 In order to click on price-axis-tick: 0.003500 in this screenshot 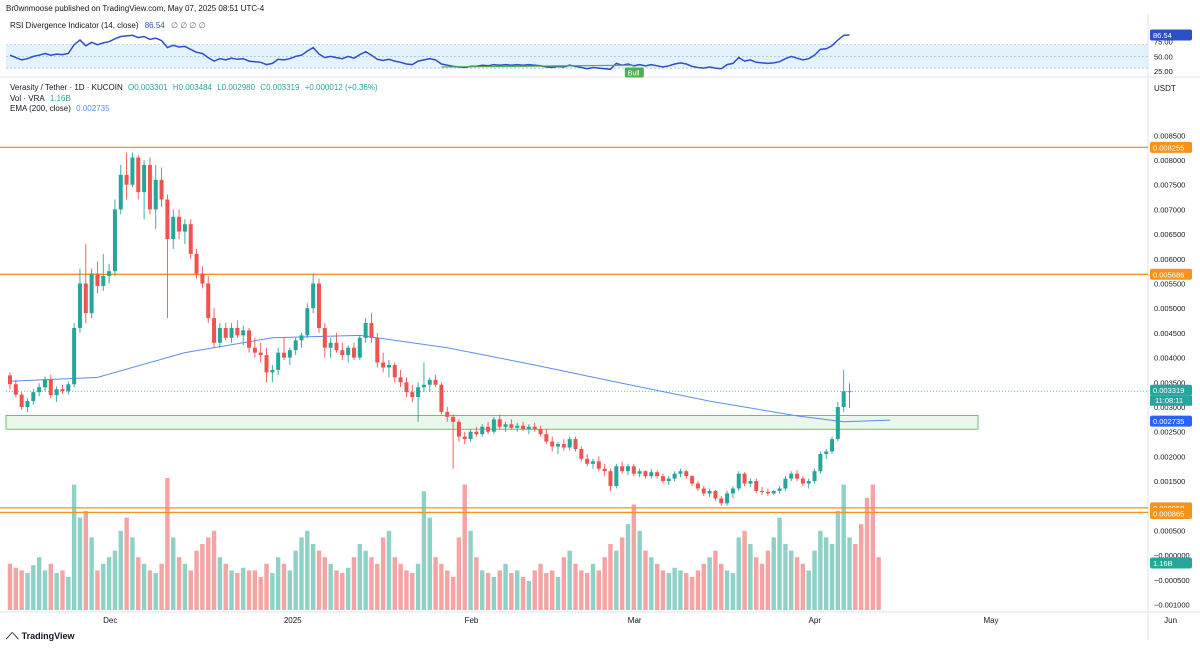, I will do `click(1169, 382)`.